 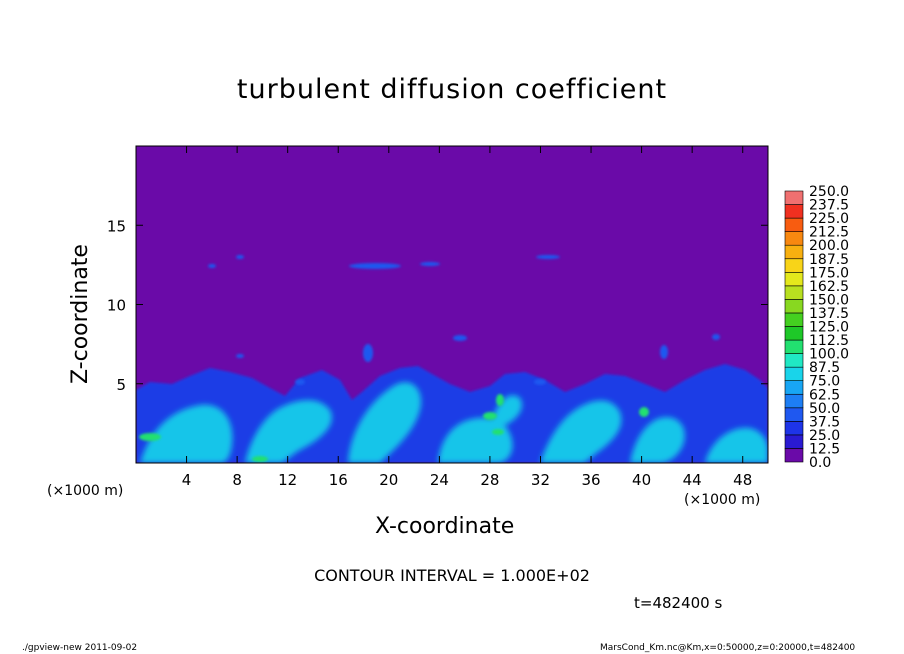 I want to click on x-unit-label-left: (×1000 m), so click(x=85, y=491).